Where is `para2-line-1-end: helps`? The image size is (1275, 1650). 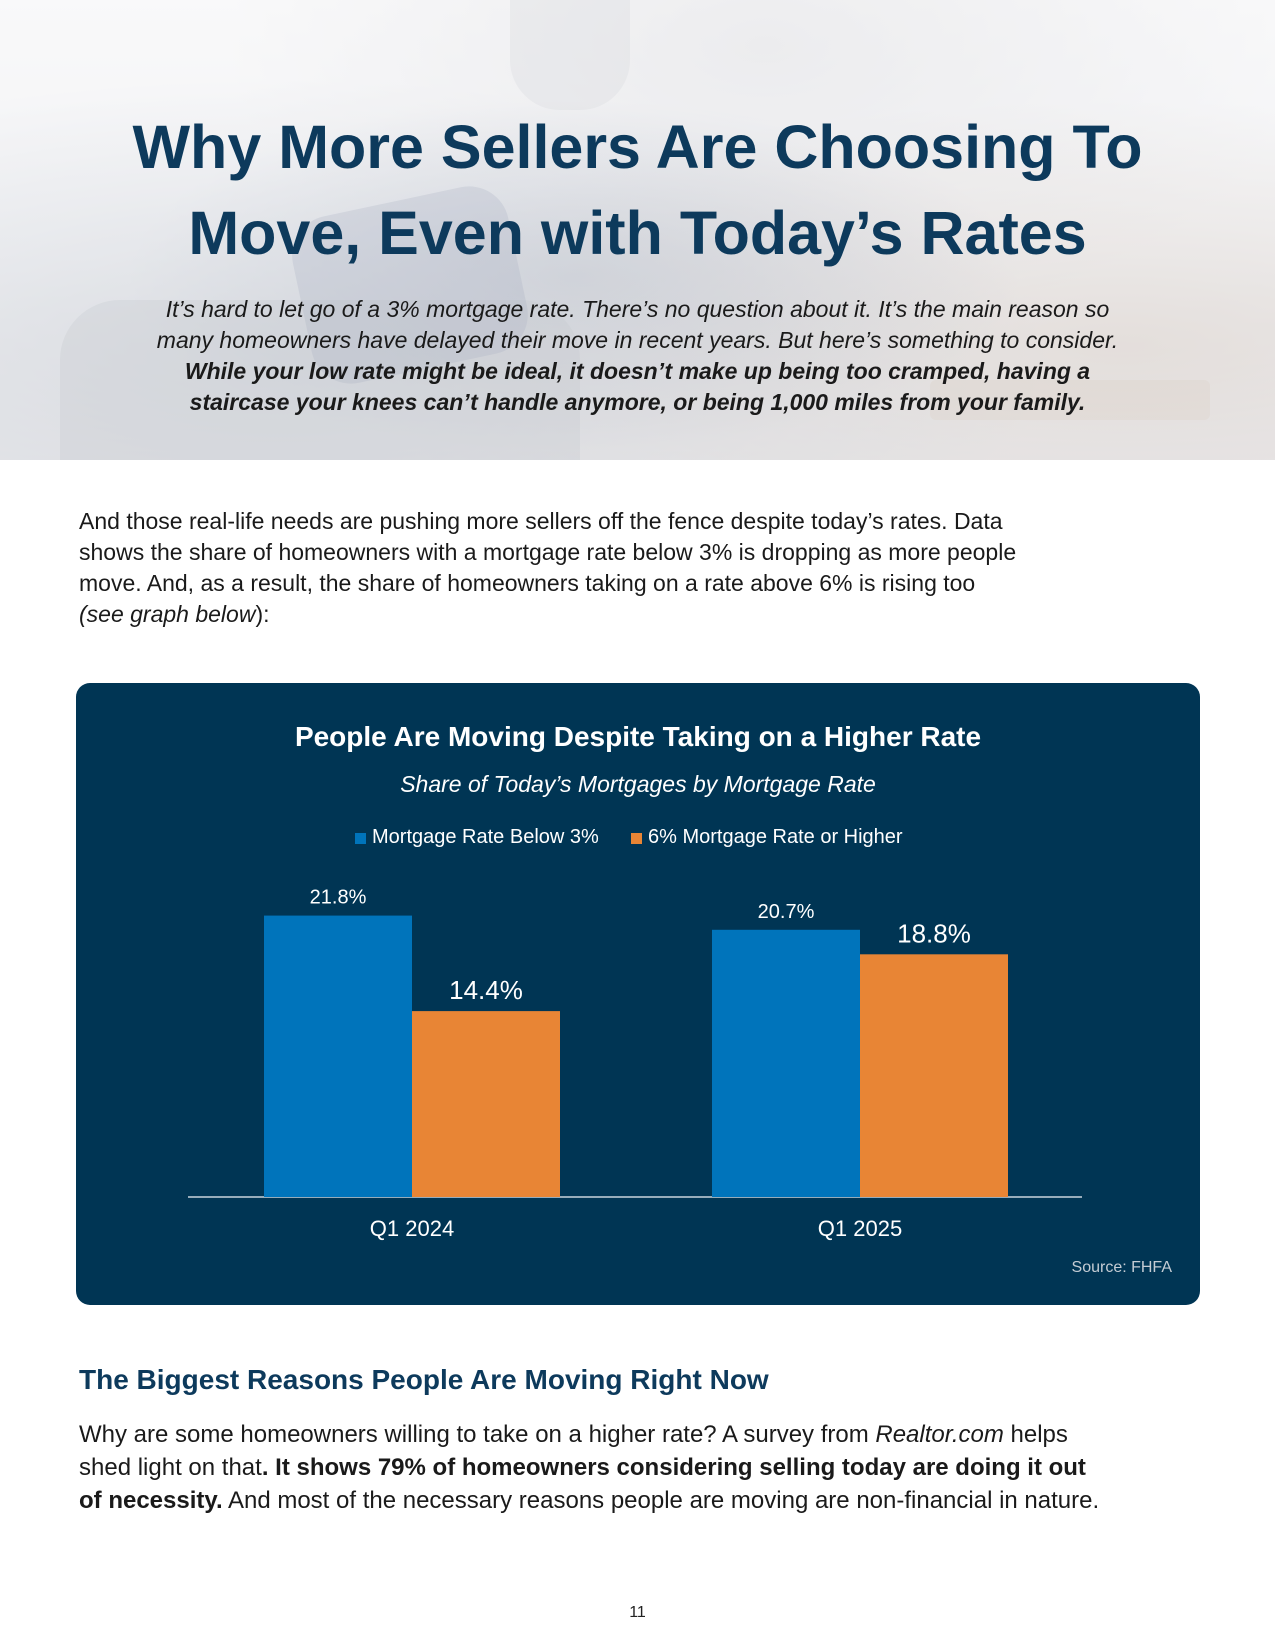 para2-line-1-end: helps is located at coordinates (1035, 1434).